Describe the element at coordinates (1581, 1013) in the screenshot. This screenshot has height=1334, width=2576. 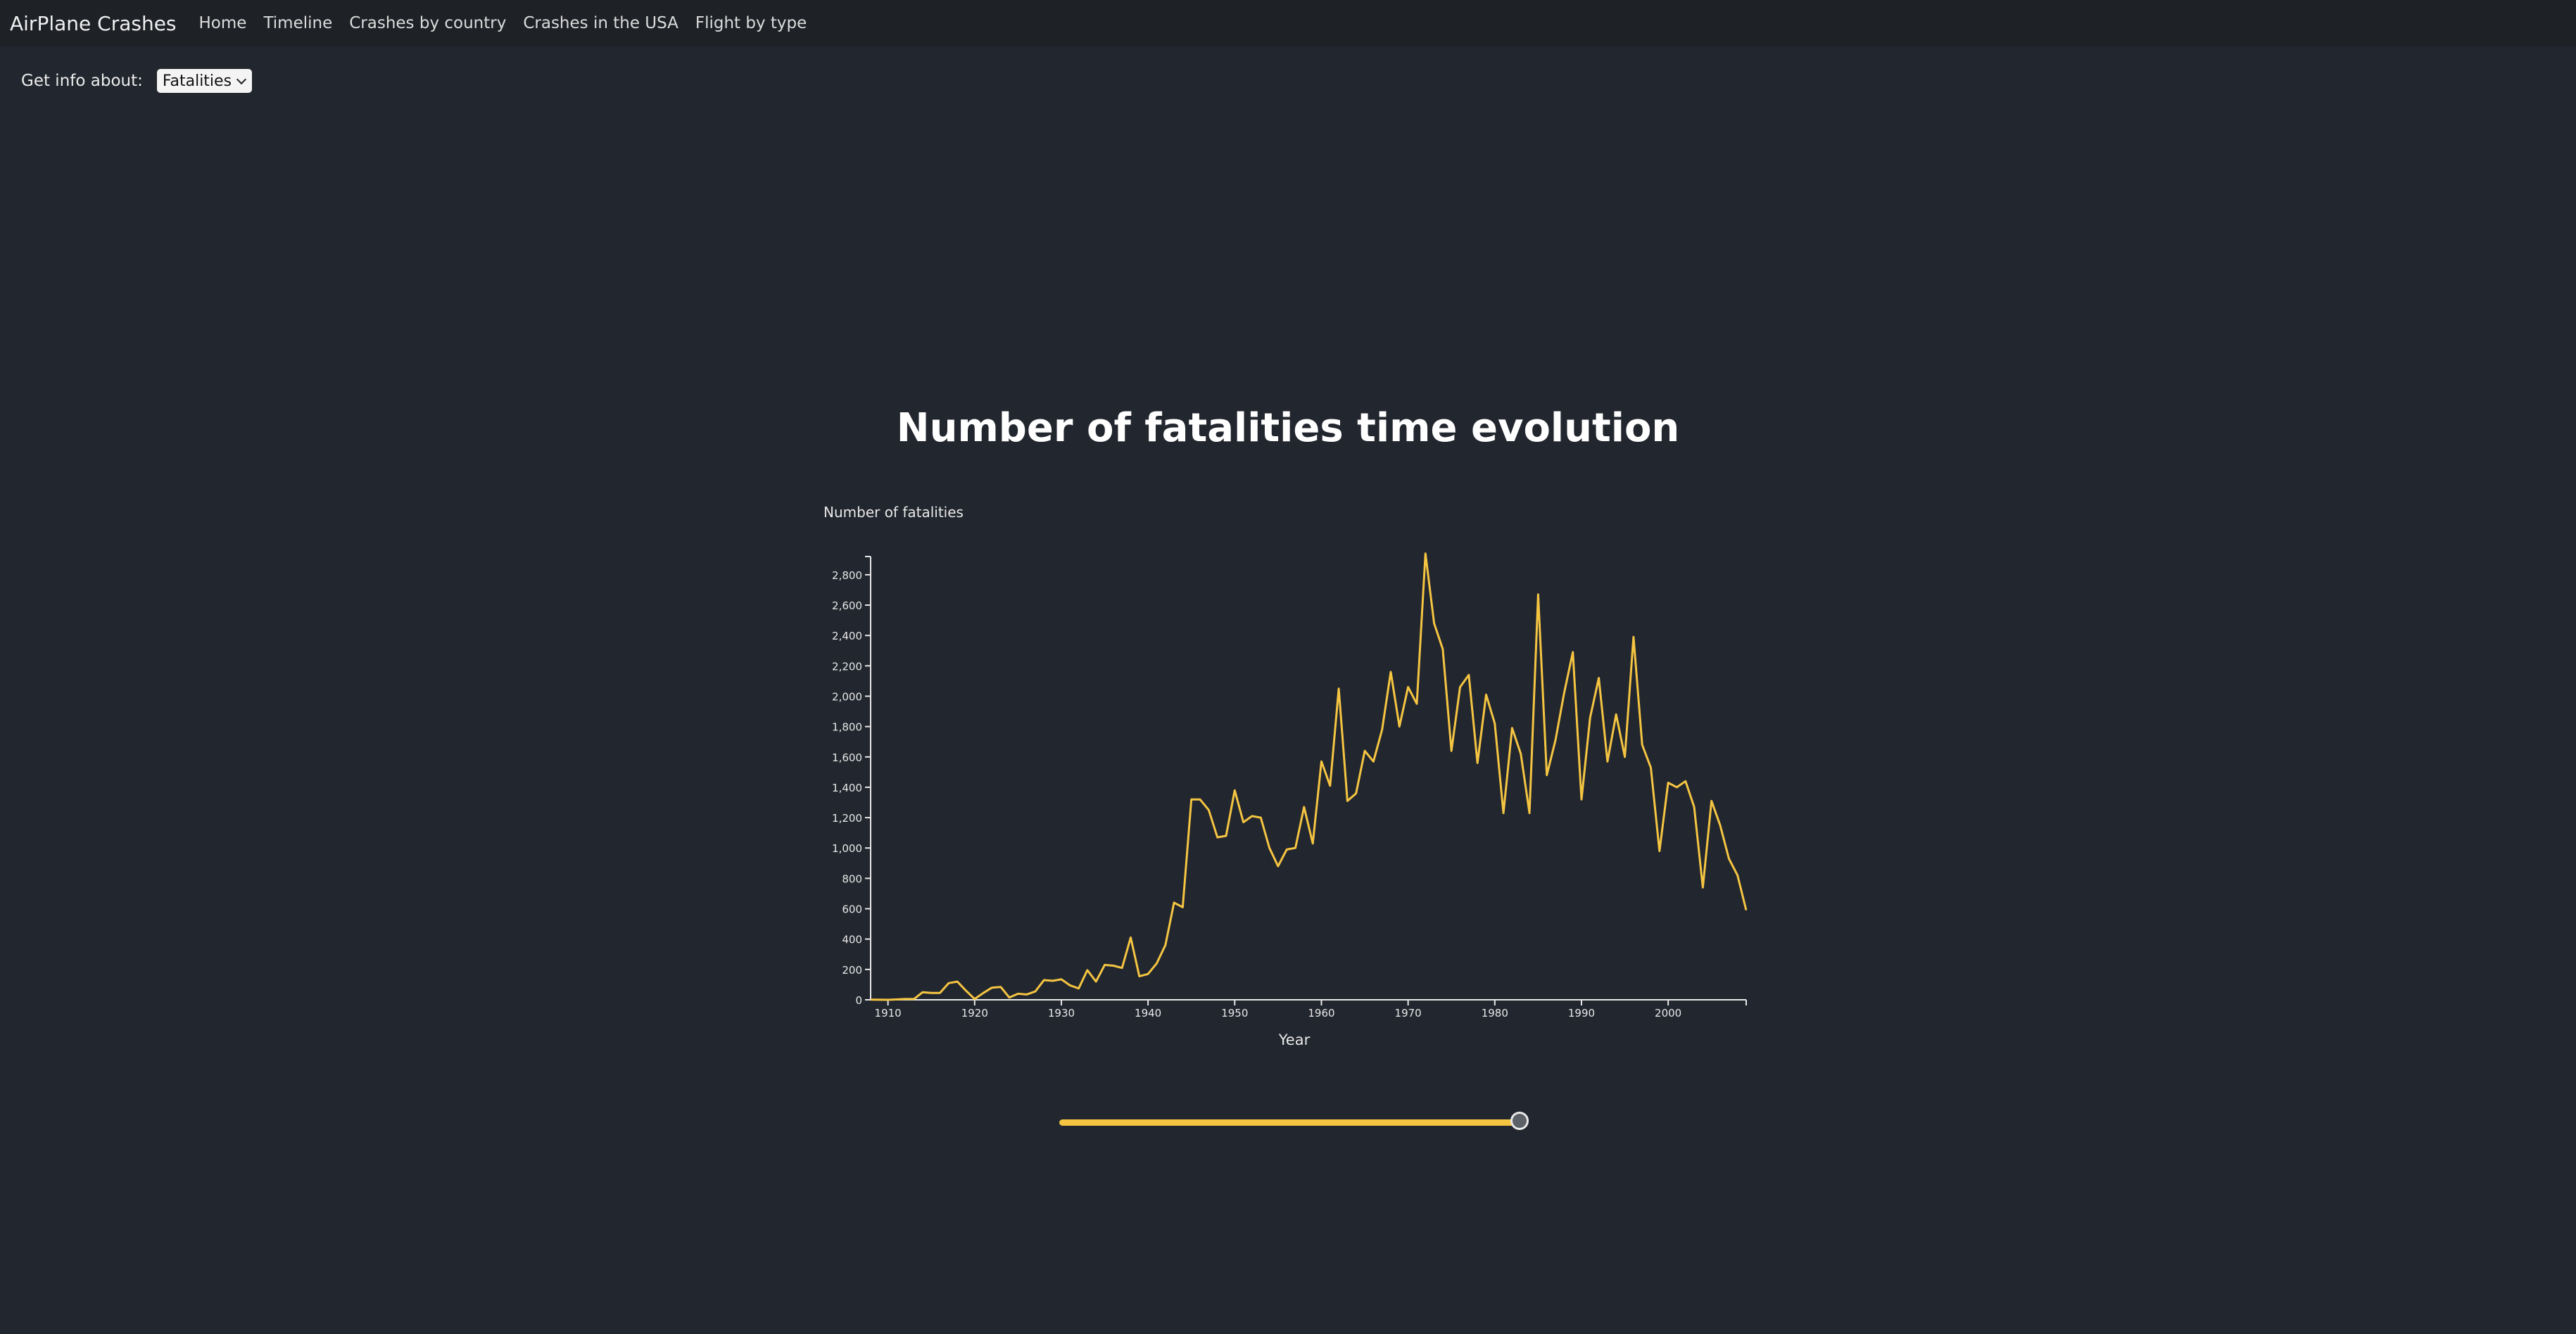
I see `x-tick-label: 1990` at that location.